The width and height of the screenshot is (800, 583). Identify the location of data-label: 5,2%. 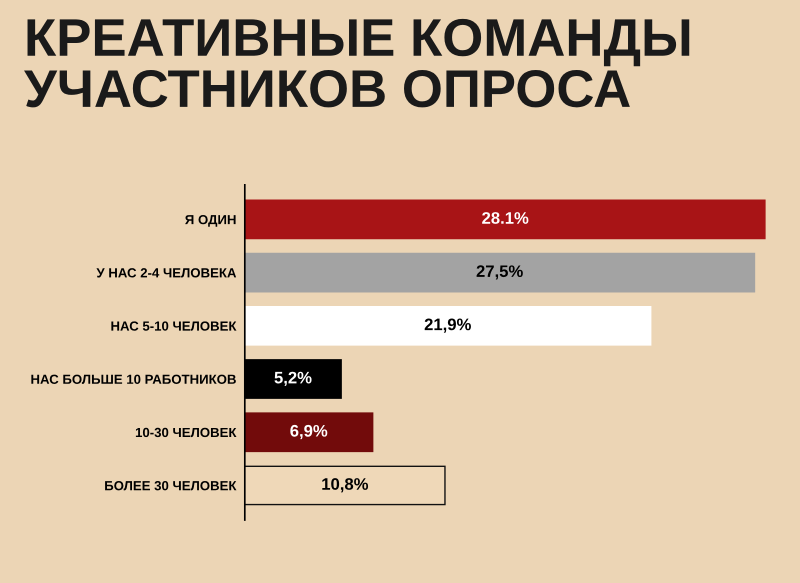
(293, 379).